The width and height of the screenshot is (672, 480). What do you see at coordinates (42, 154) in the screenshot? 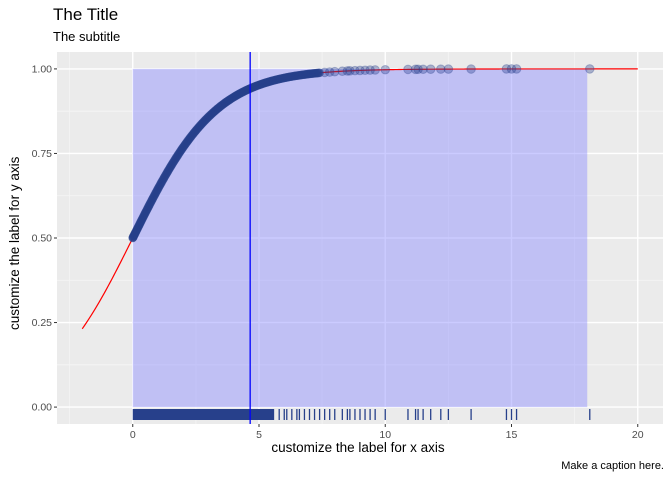
I see `y-tick-label: 0.75` at bounding box center [42, 154].